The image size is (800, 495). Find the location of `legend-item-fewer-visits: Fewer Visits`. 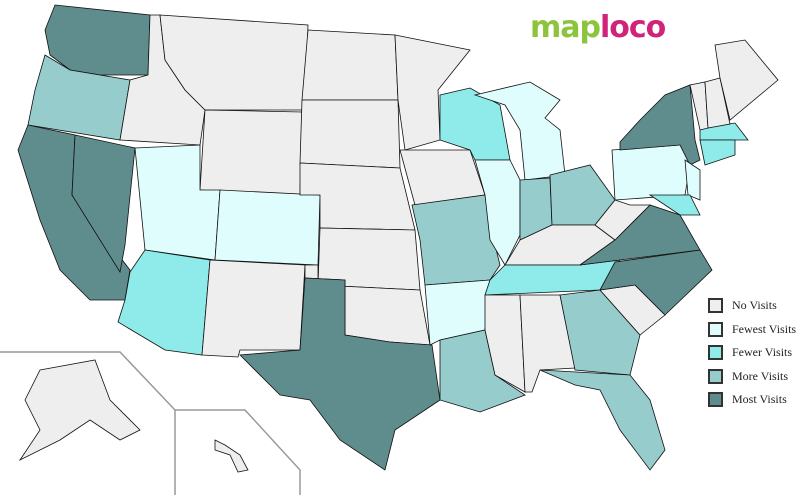

legend-item-fewer-visits: Fewer Visits is located at coordinates (752, 353).